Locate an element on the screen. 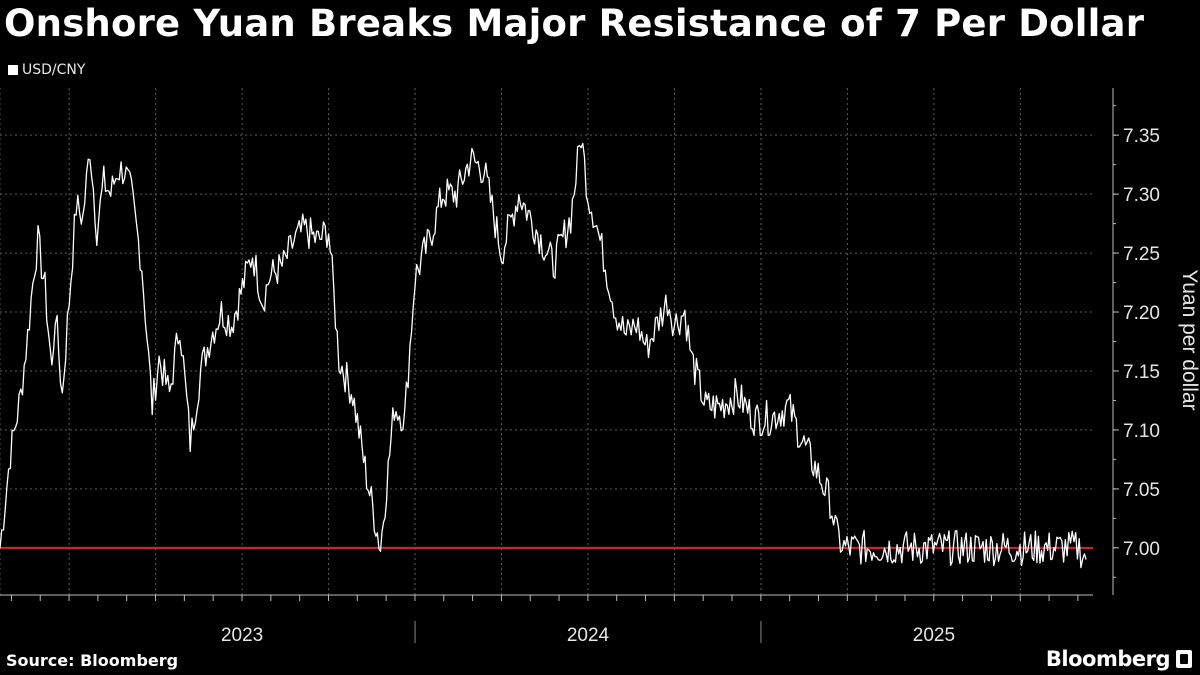 The height and width of the screenshot is (675, 1200). x-year-label: 2025 is located at coordinates (934, 635).